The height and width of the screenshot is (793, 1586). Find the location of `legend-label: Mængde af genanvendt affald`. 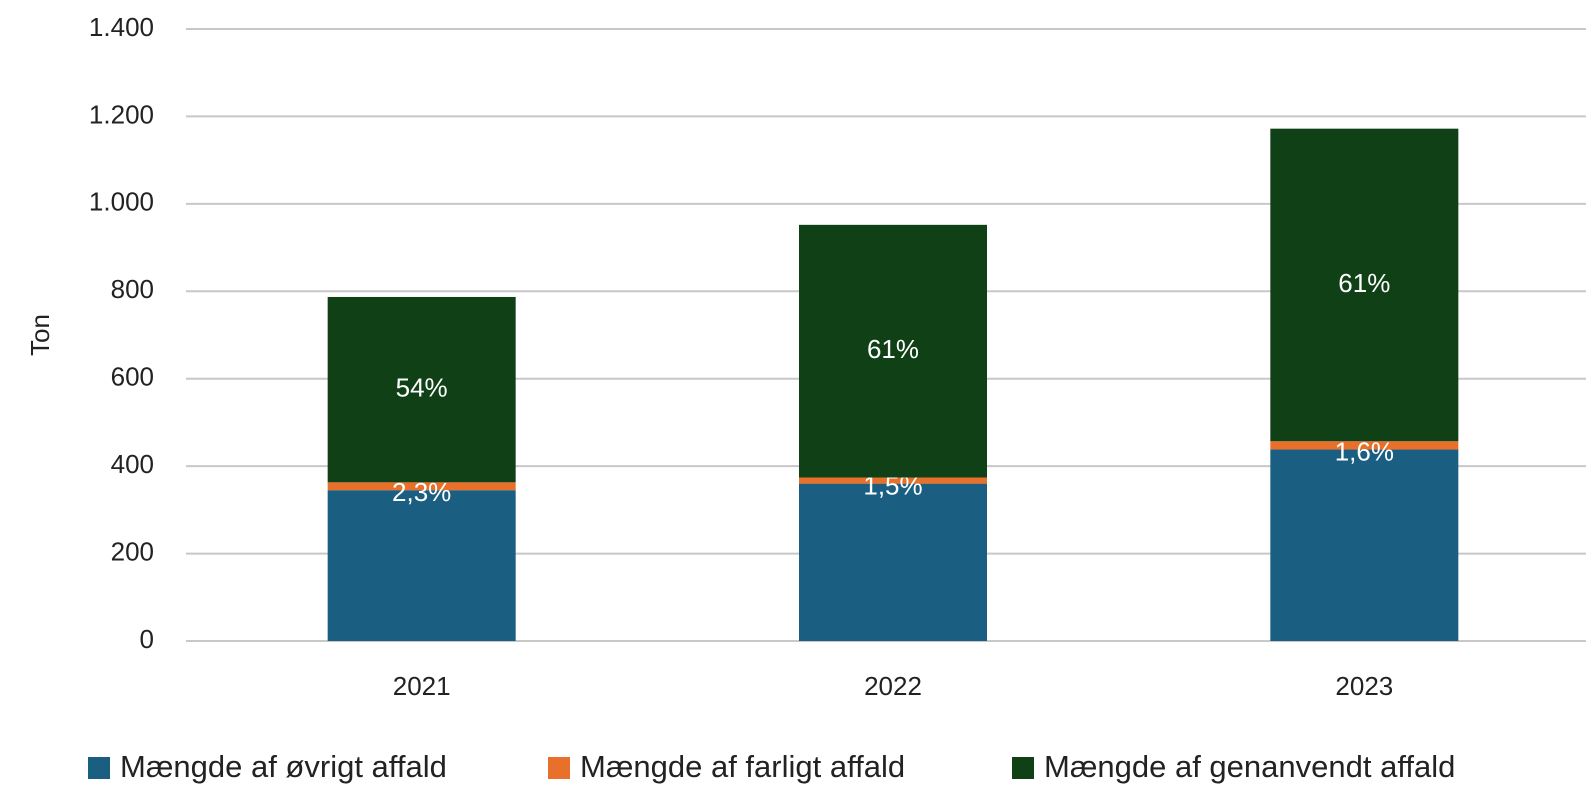

legend-label: Mængde af genanvendt affald is located at coordinates (1249, 766).